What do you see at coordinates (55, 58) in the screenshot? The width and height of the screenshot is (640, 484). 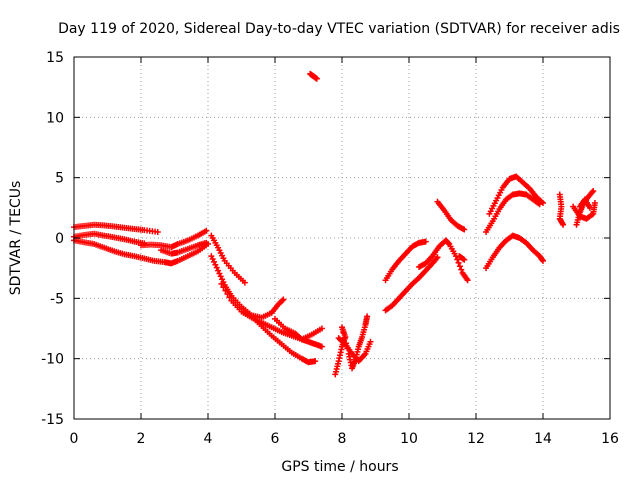 I see `y-tick-label: 15` at bounding box center [55, 58].